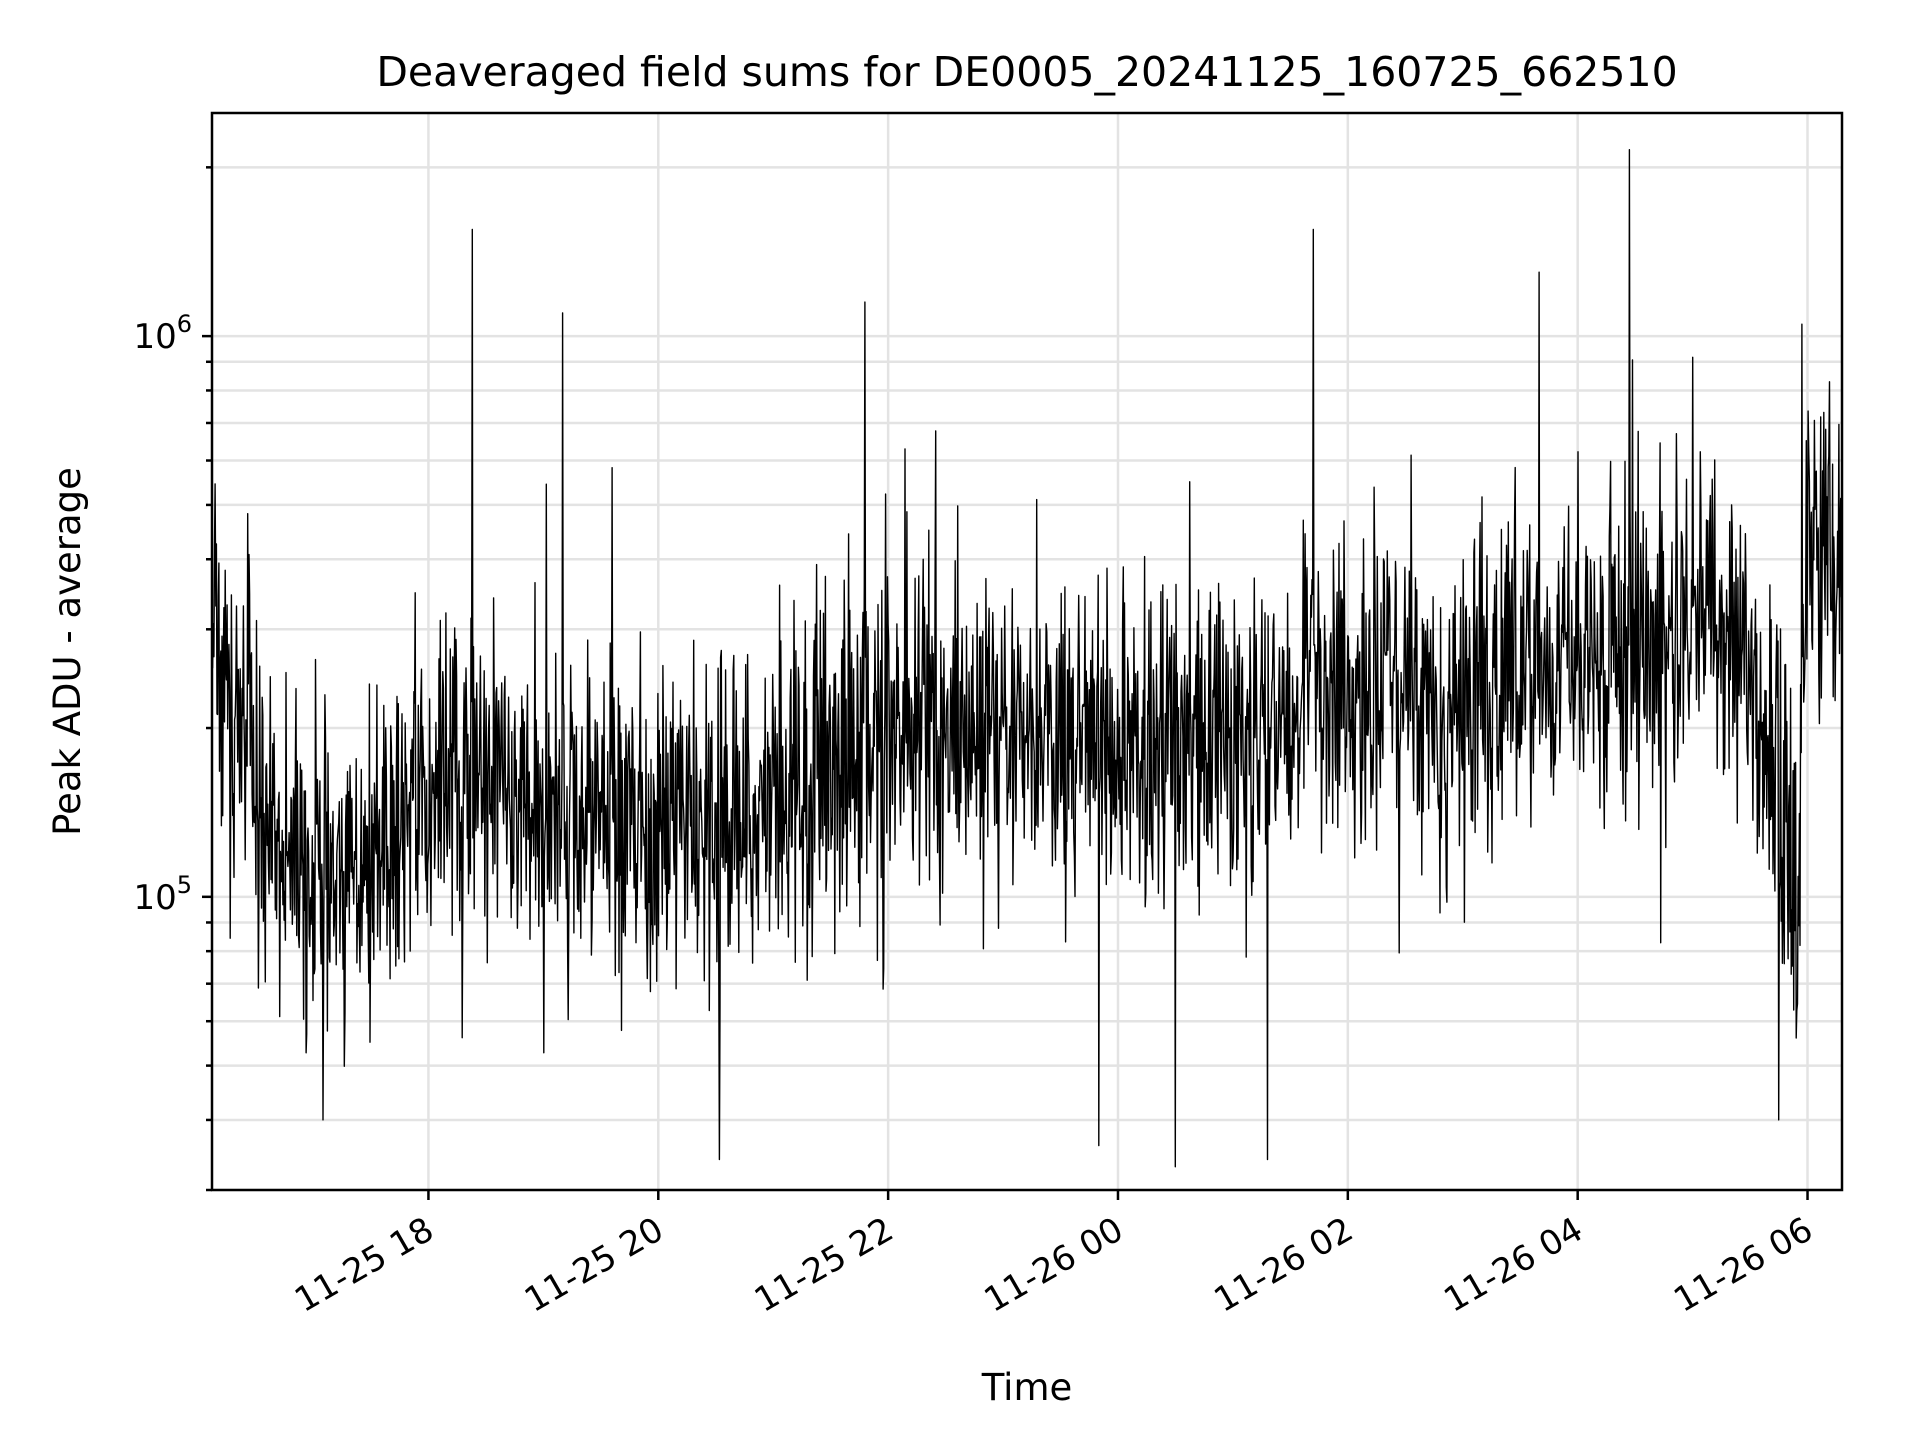  I want to click on y-tick-label: 10⁶, so click(162, 333).